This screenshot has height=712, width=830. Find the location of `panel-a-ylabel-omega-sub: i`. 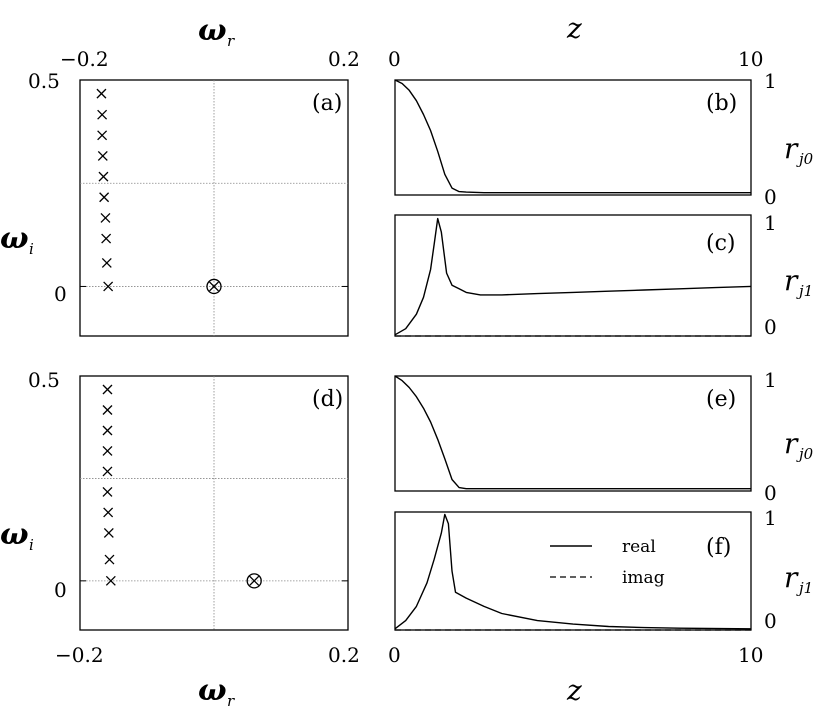

panel-a-ylabel-omega-sub: i is located at coordinates (31, 249).